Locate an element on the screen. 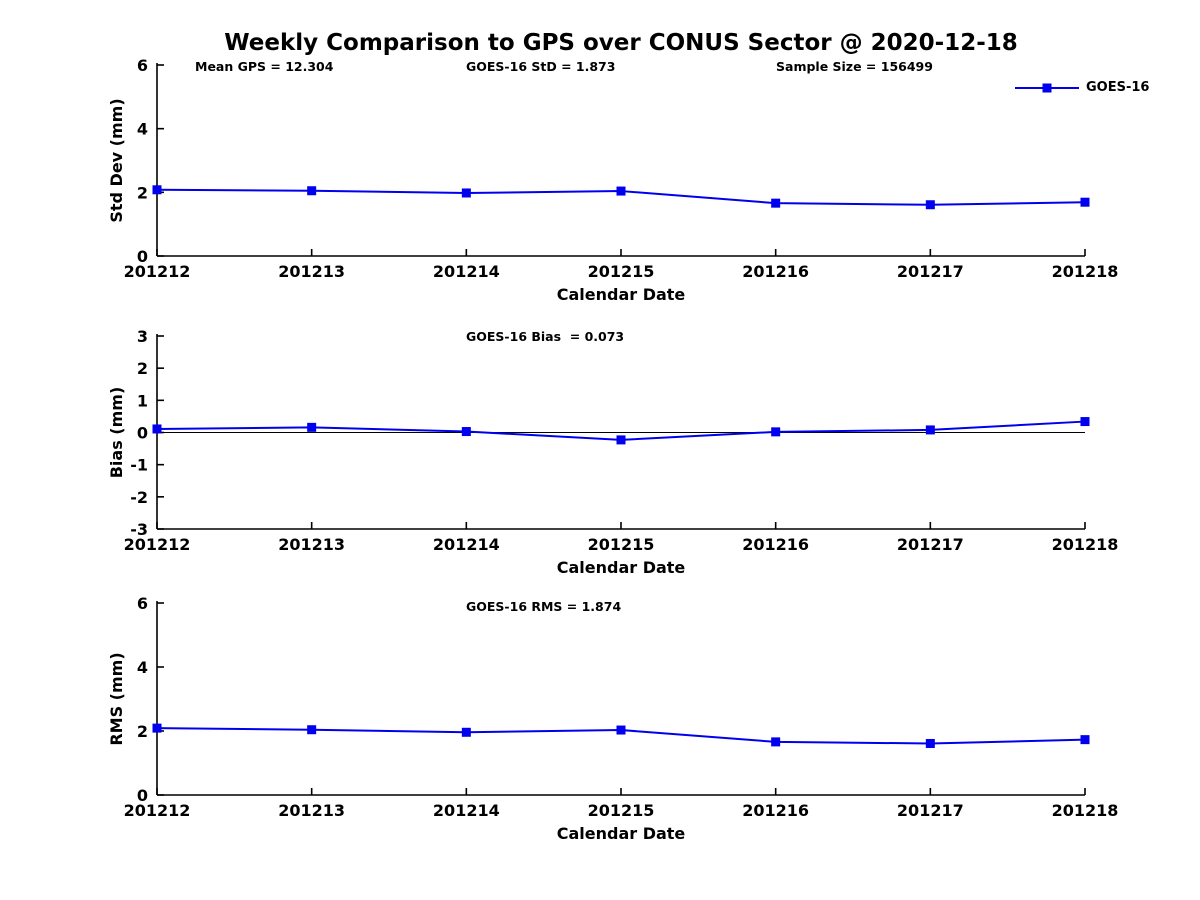 Image resolution: width=1200 pixels, height=900 pixels. x-tick-label-rms: 201212 is located at coordinates (157, 810).